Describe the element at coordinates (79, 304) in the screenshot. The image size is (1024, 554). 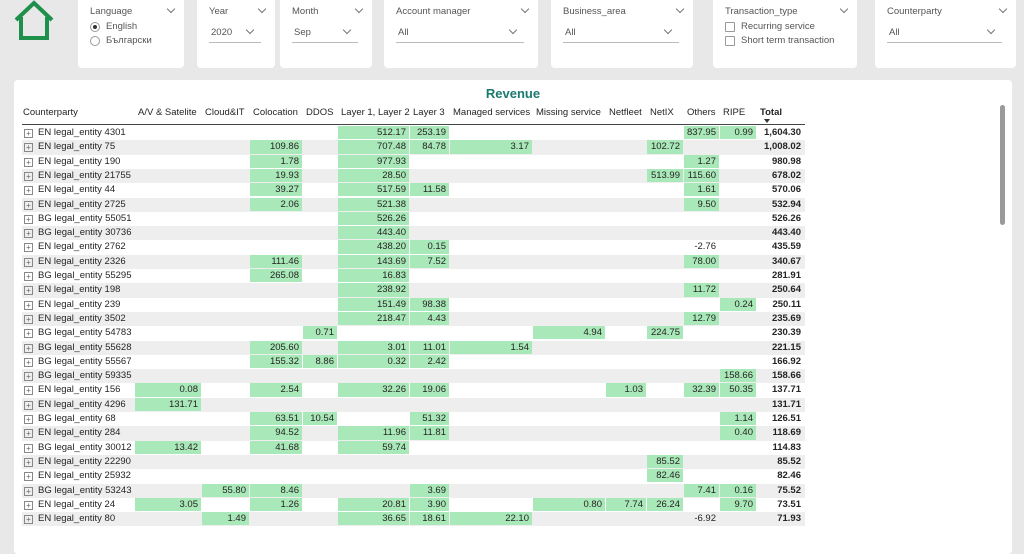
I see `row-header: EN legal_entity 239` at that location.